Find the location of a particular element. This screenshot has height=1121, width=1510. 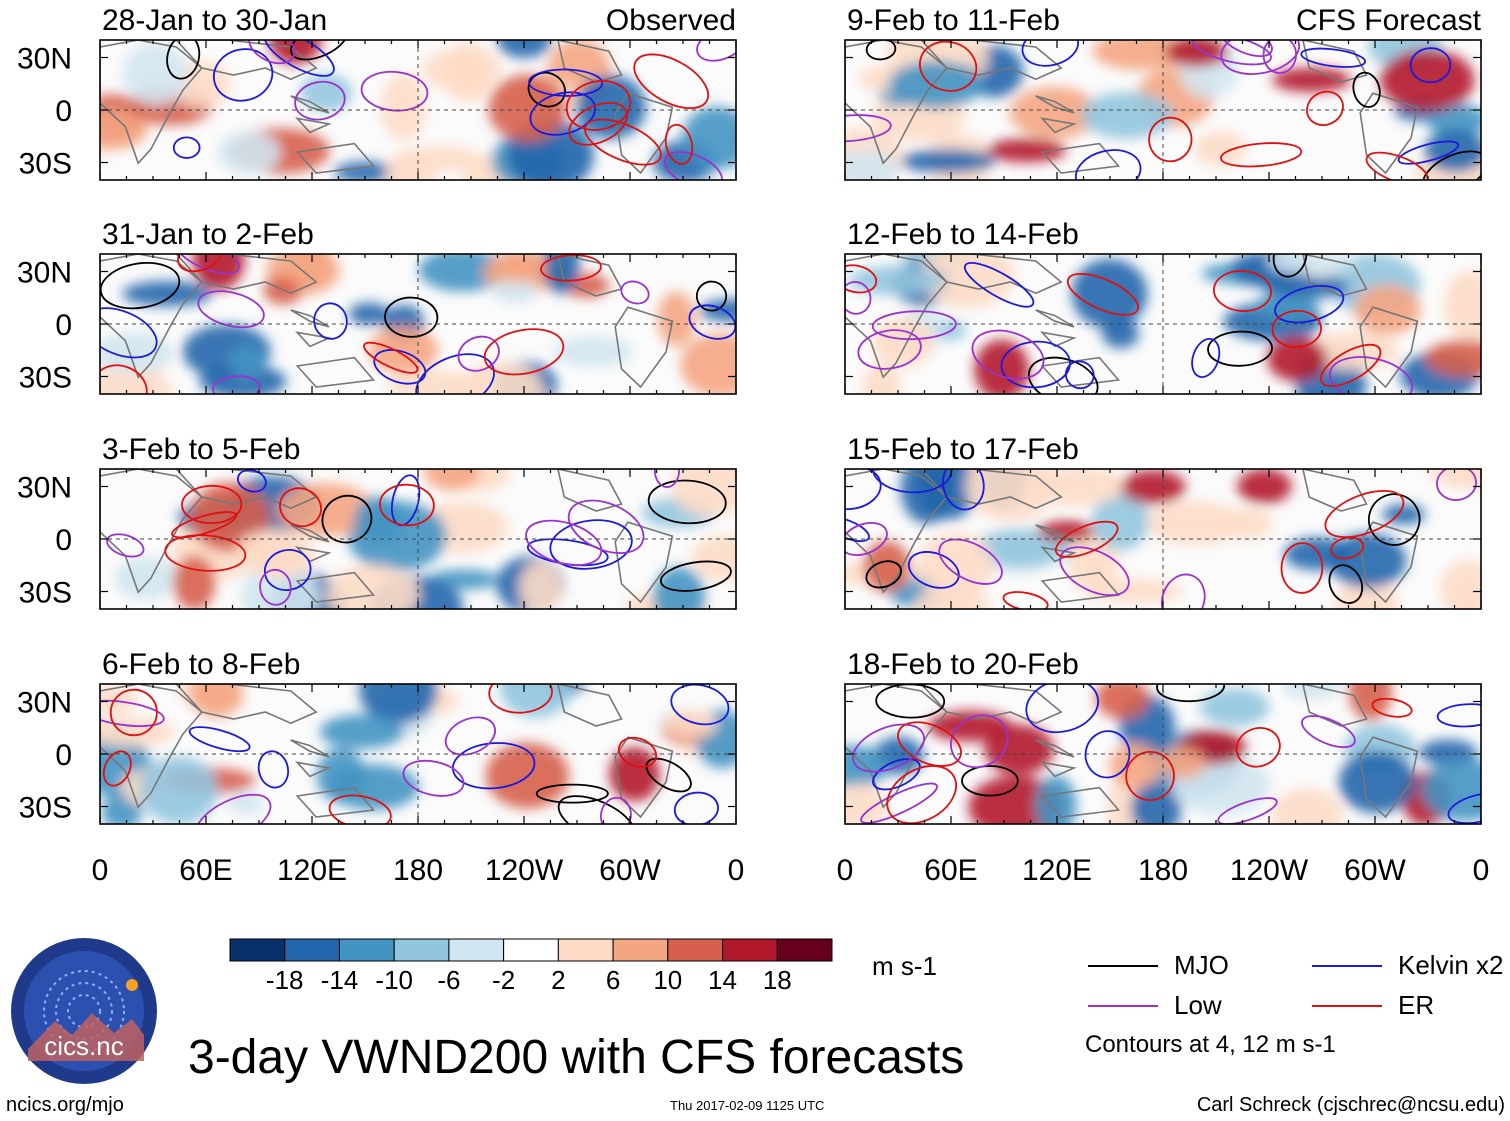

column-label: CFS Forecast is located at coordinates (1389, 20).